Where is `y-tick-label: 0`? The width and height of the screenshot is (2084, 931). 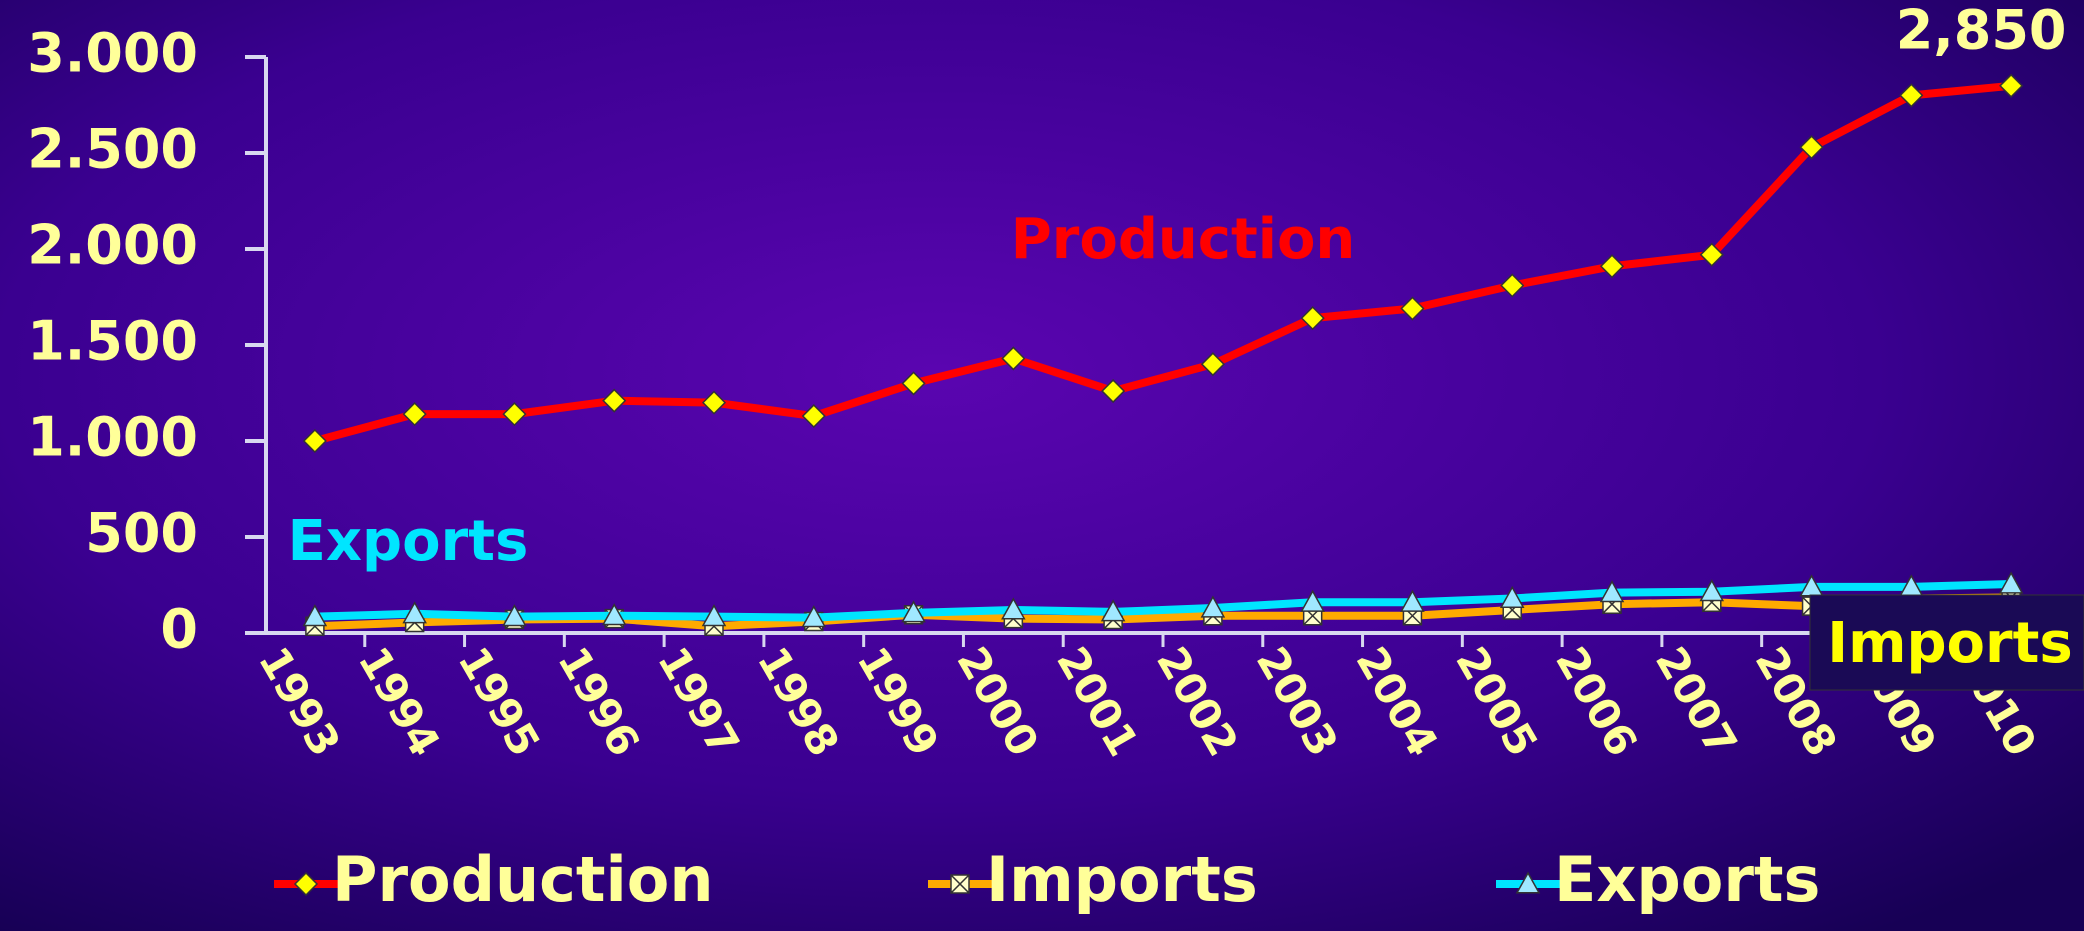
y-tick-label: 0 is located at coordinates (179, 629).